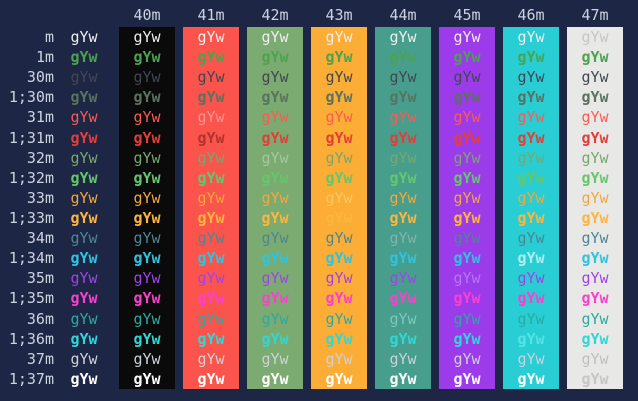 This screenshot has width=638, height=401. What do you see at coordinates (275, 37) in the screenshot?
I see `cell-gyw-m-on-42m: gYw` at bounding box center [275, 37].